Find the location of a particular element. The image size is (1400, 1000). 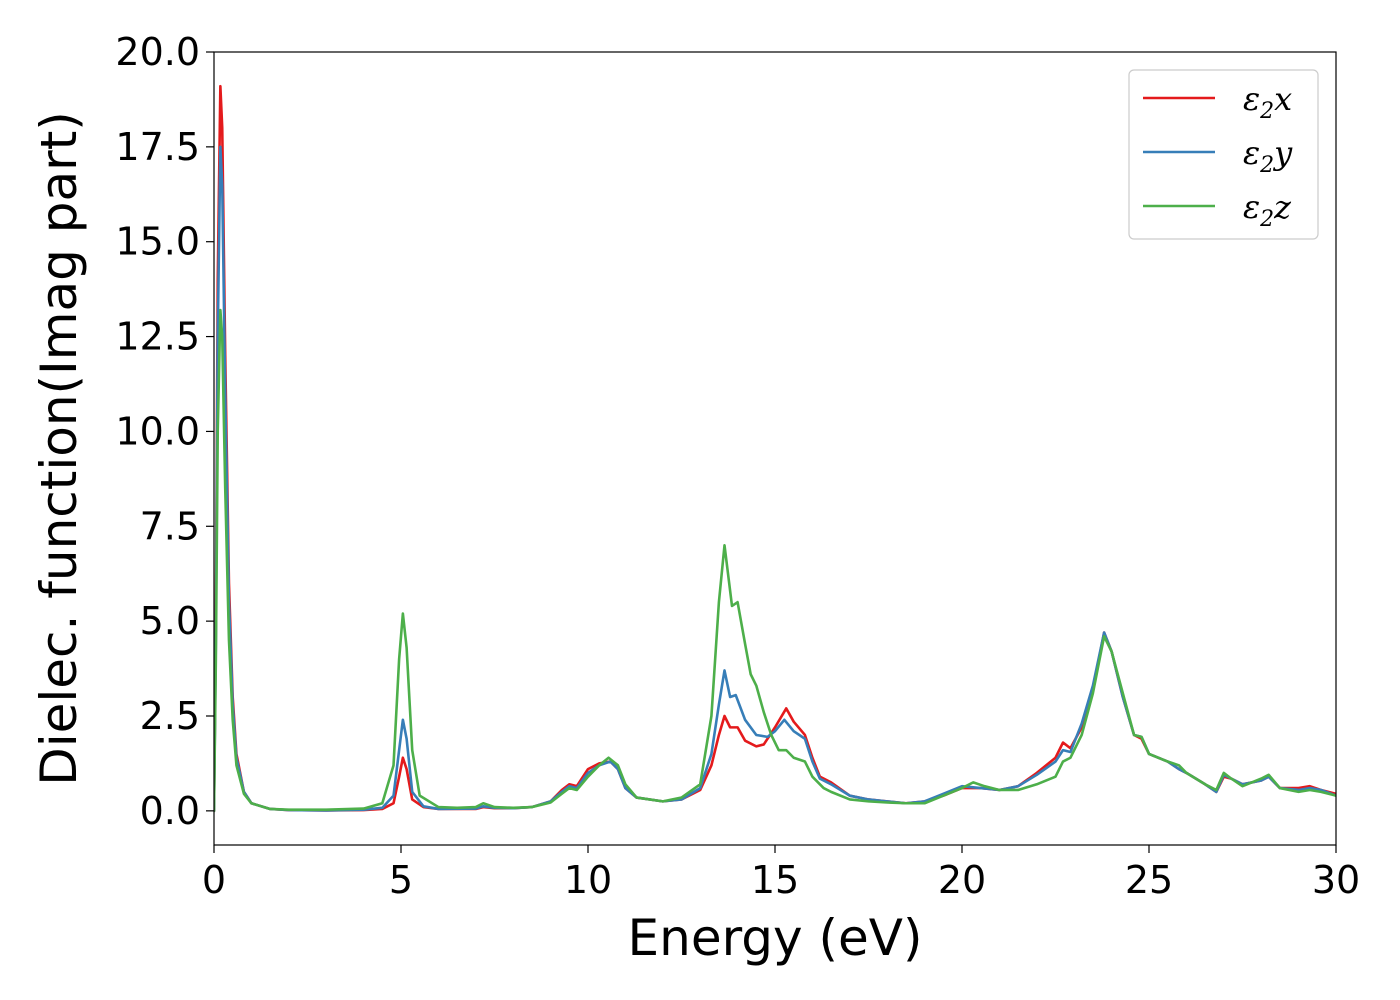

y-tick-label: 20.0 is located at coordinates (157, 52).